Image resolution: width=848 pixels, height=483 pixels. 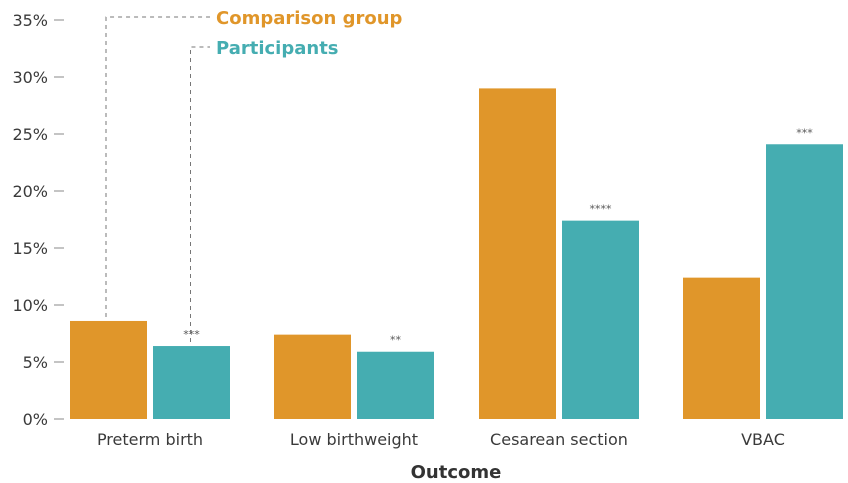 I want to click on x-axis-label: Outcome, so click(x=456, y=472).